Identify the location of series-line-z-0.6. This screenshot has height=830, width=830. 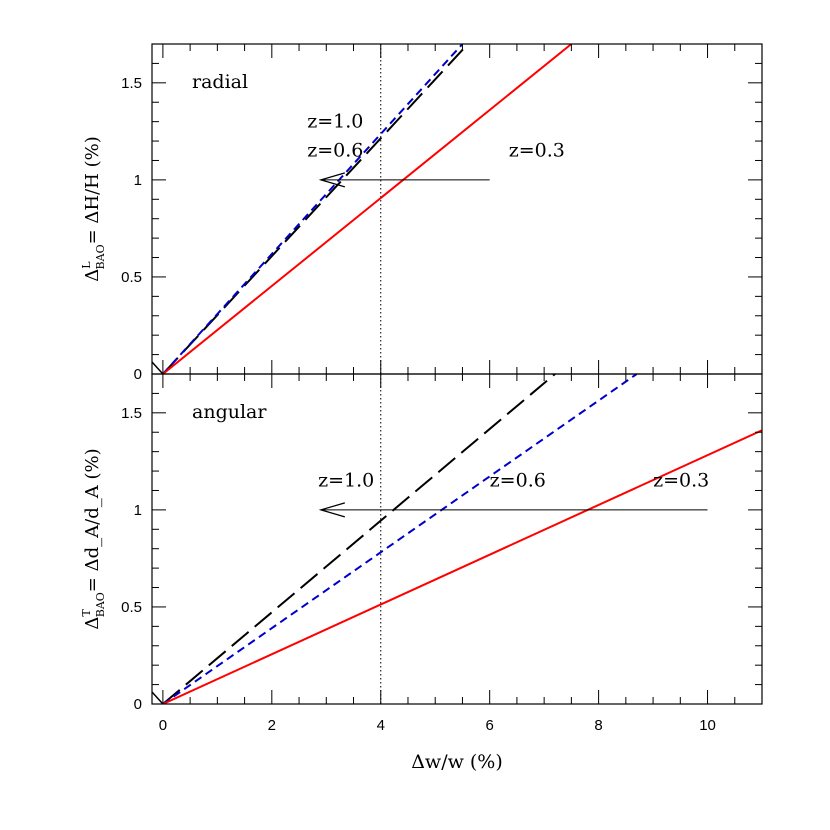
(313, 209).